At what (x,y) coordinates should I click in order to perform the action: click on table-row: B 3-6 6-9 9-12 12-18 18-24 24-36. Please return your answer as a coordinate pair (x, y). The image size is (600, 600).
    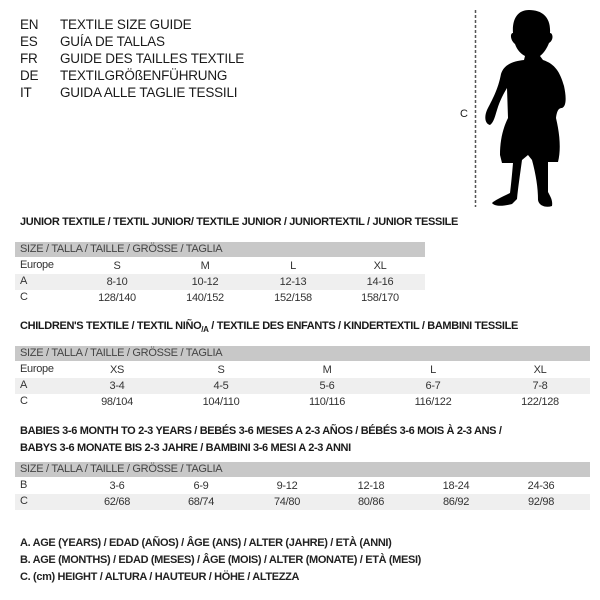
    Looking at the image, I should click on (302, 486).